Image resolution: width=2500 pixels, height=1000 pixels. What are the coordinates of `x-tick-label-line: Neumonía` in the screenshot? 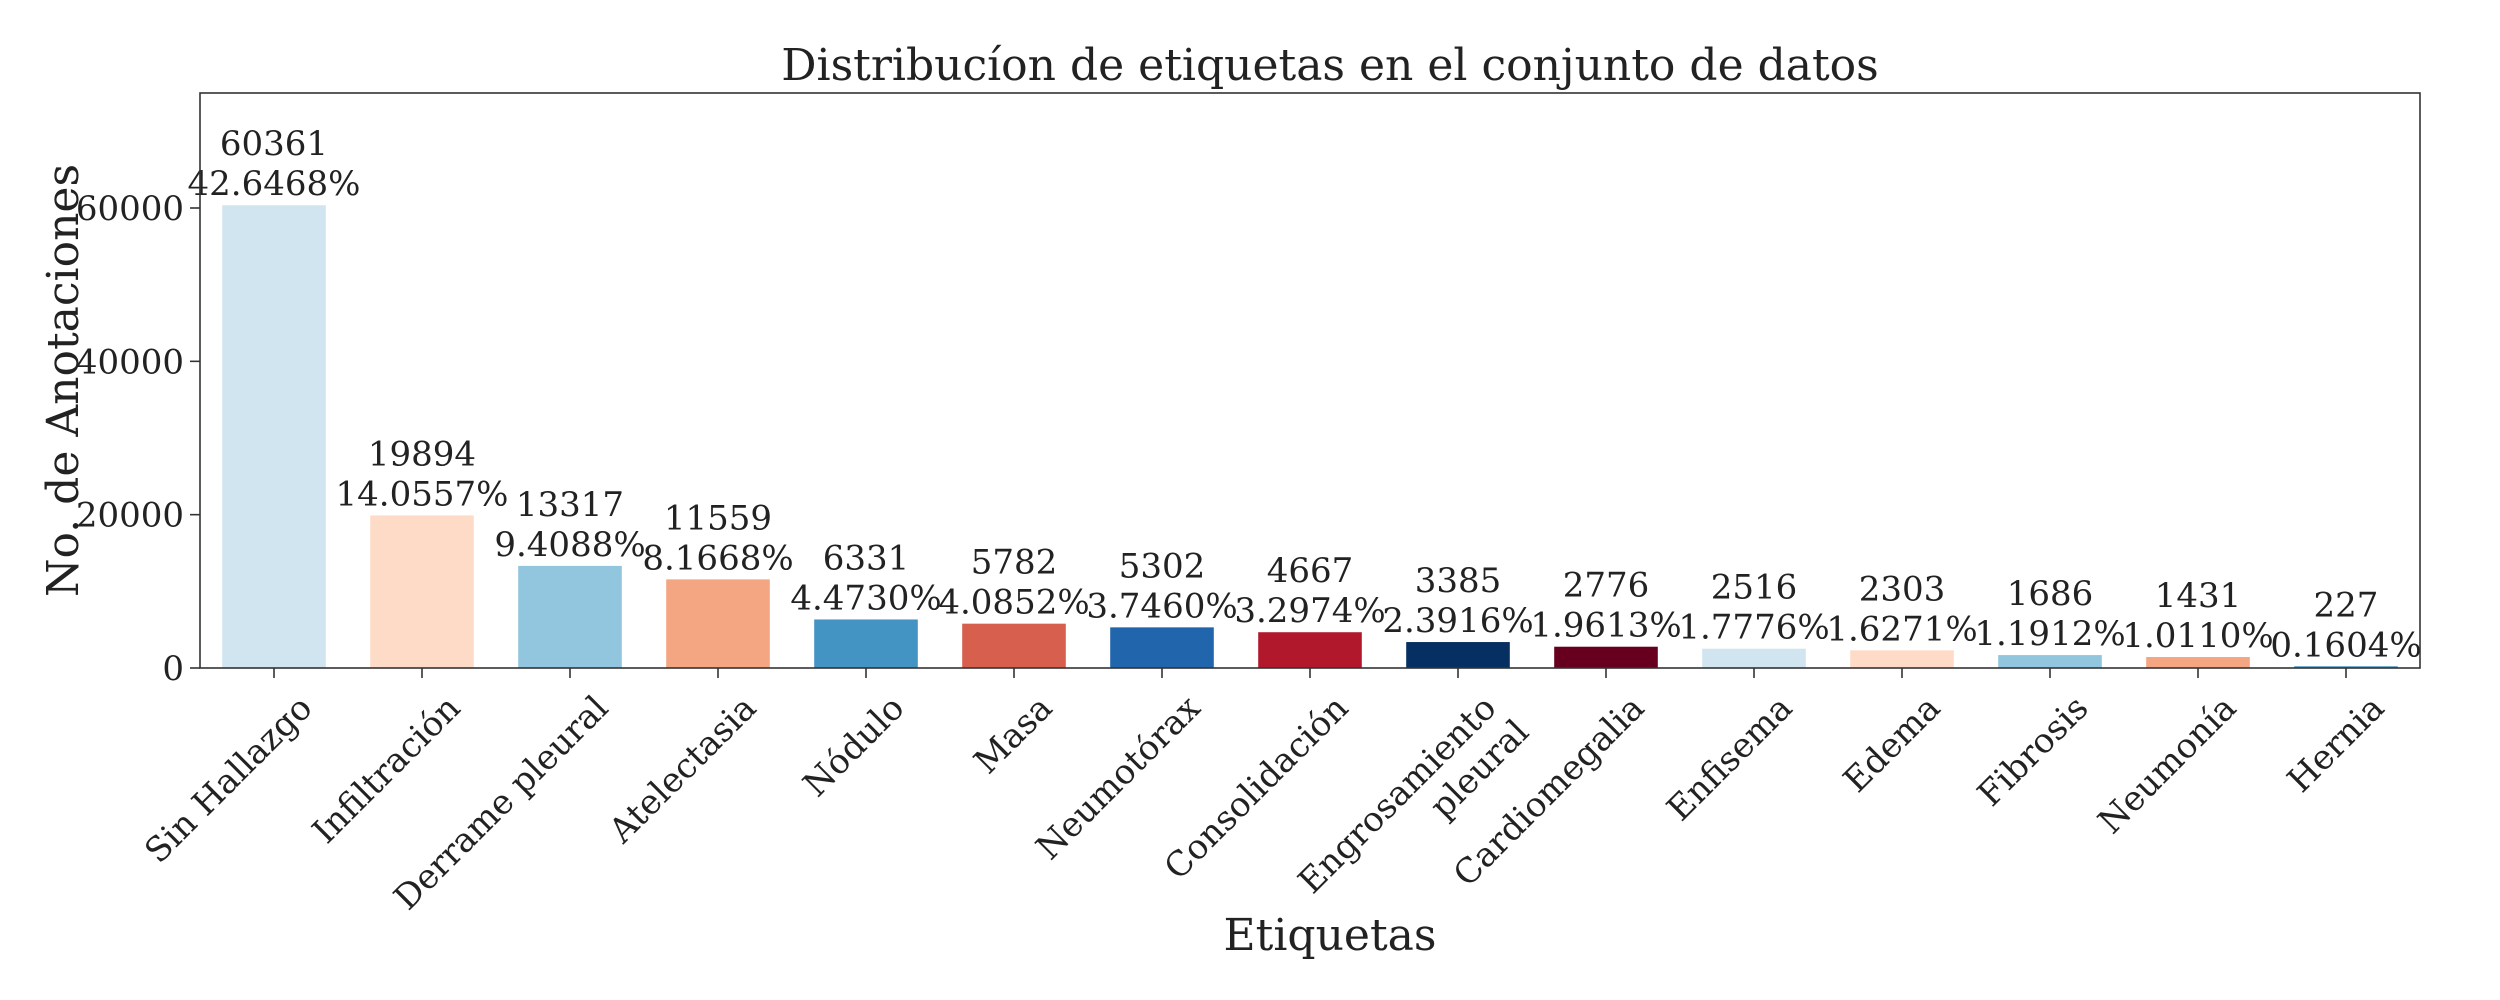 It's located at (2168, 765).